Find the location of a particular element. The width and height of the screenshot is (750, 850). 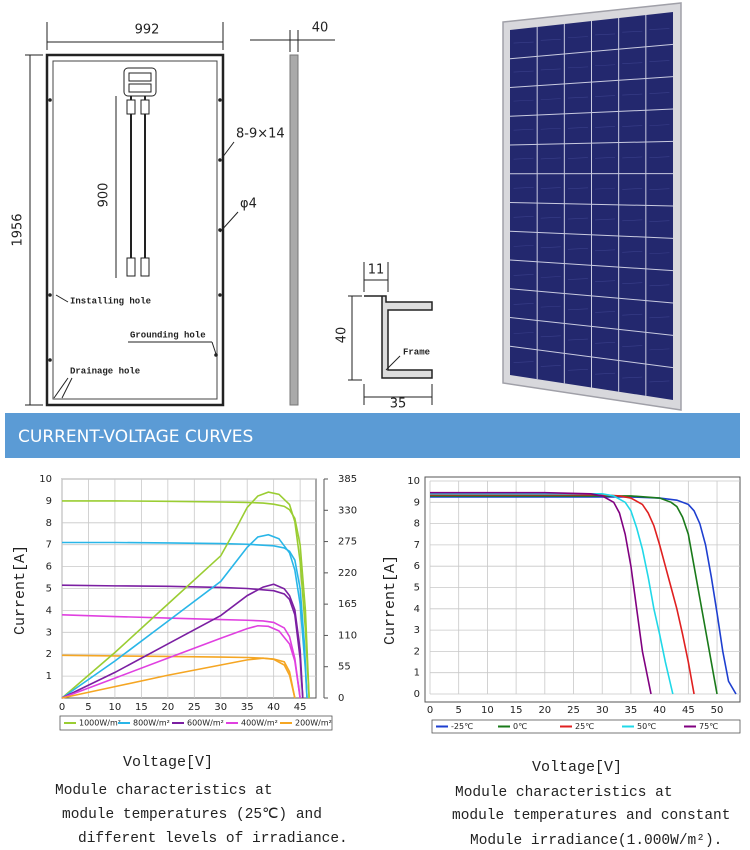

thickness-label: 40 is located at coordinates (320, 28).